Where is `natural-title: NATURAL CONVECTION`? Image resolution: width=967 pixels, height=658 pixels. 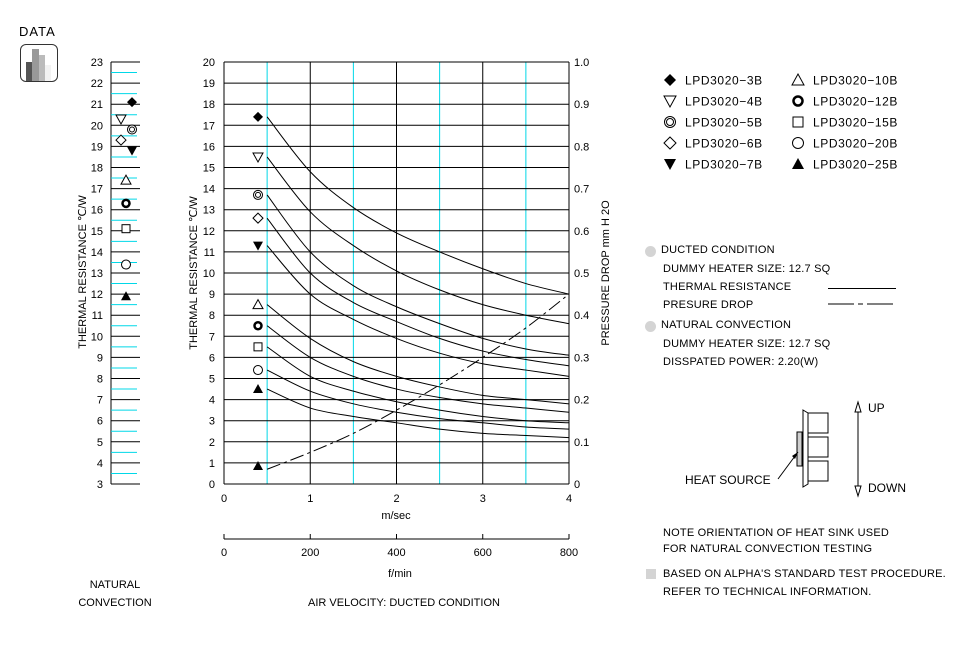 natural-title: NATURAL CONVECTION is located at coordinates (726, 325).